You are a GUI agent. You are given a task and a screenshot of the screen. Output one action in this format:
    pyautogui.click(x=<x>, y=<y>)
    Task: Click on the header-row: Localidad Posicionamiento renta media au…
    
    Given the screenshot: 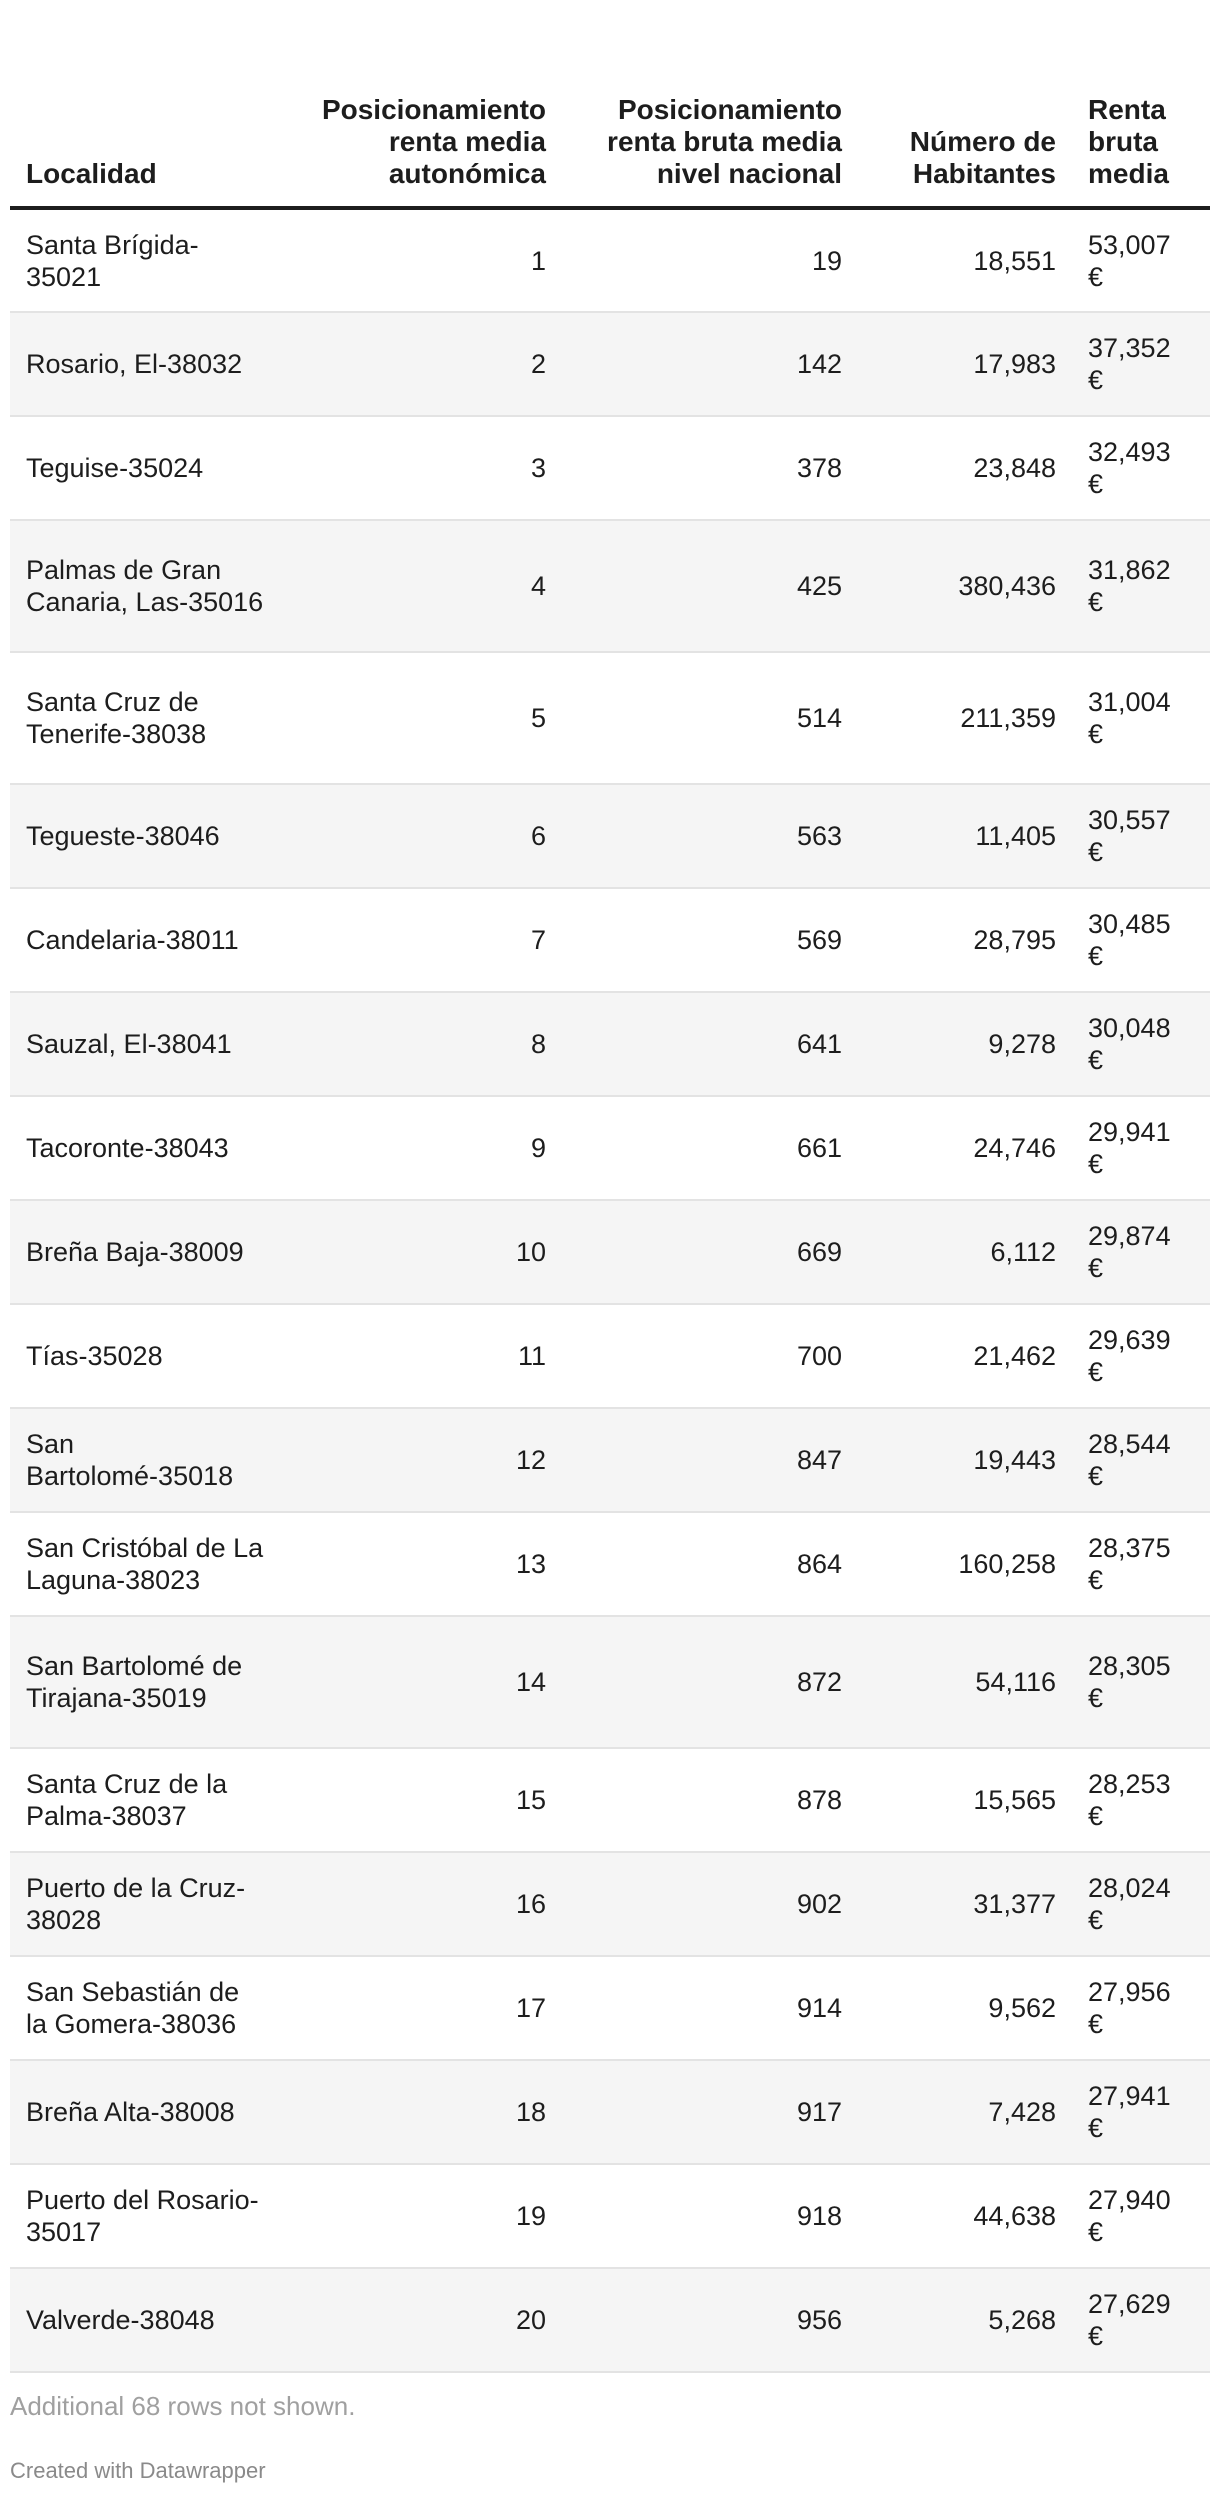 What is the action you would take?
    pyautogui.click(x=610, y=105)
    